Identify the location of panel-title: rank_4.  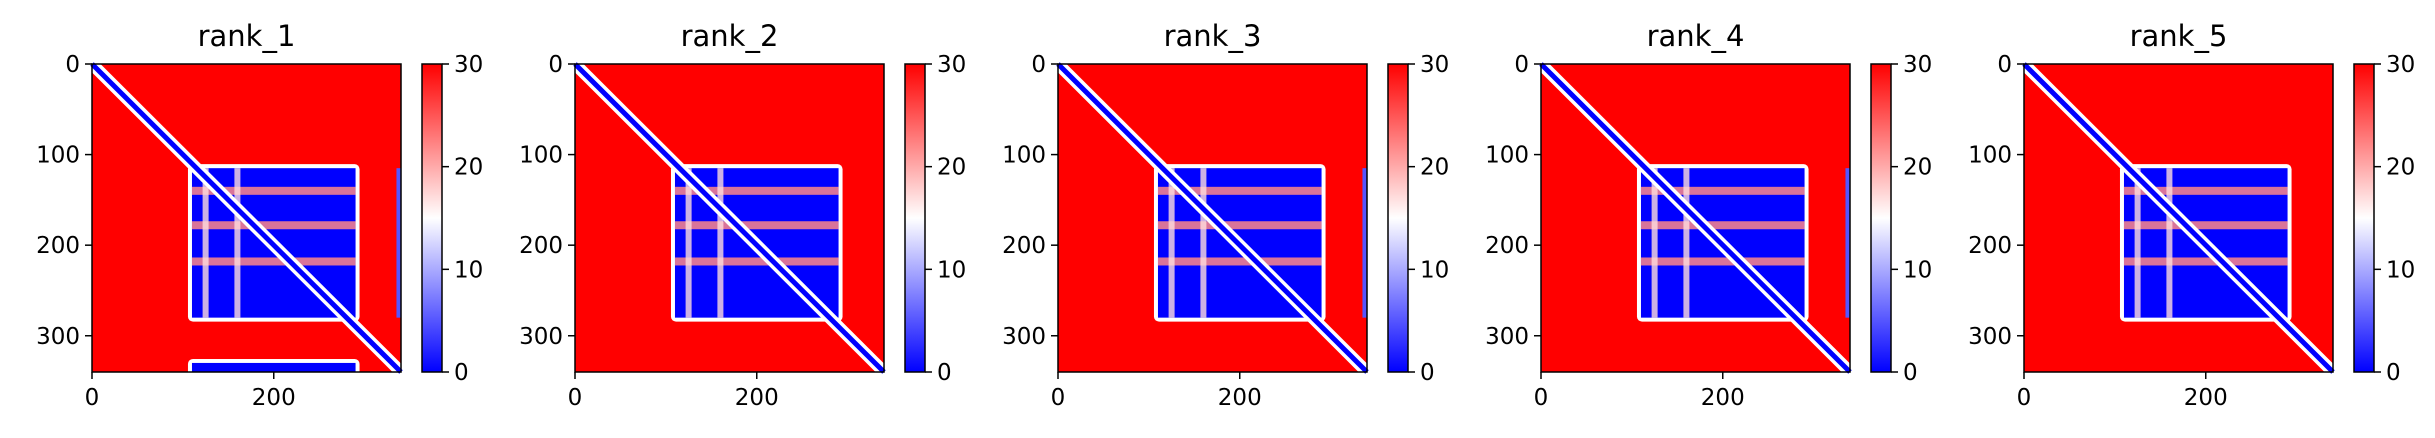
(1696, 36).